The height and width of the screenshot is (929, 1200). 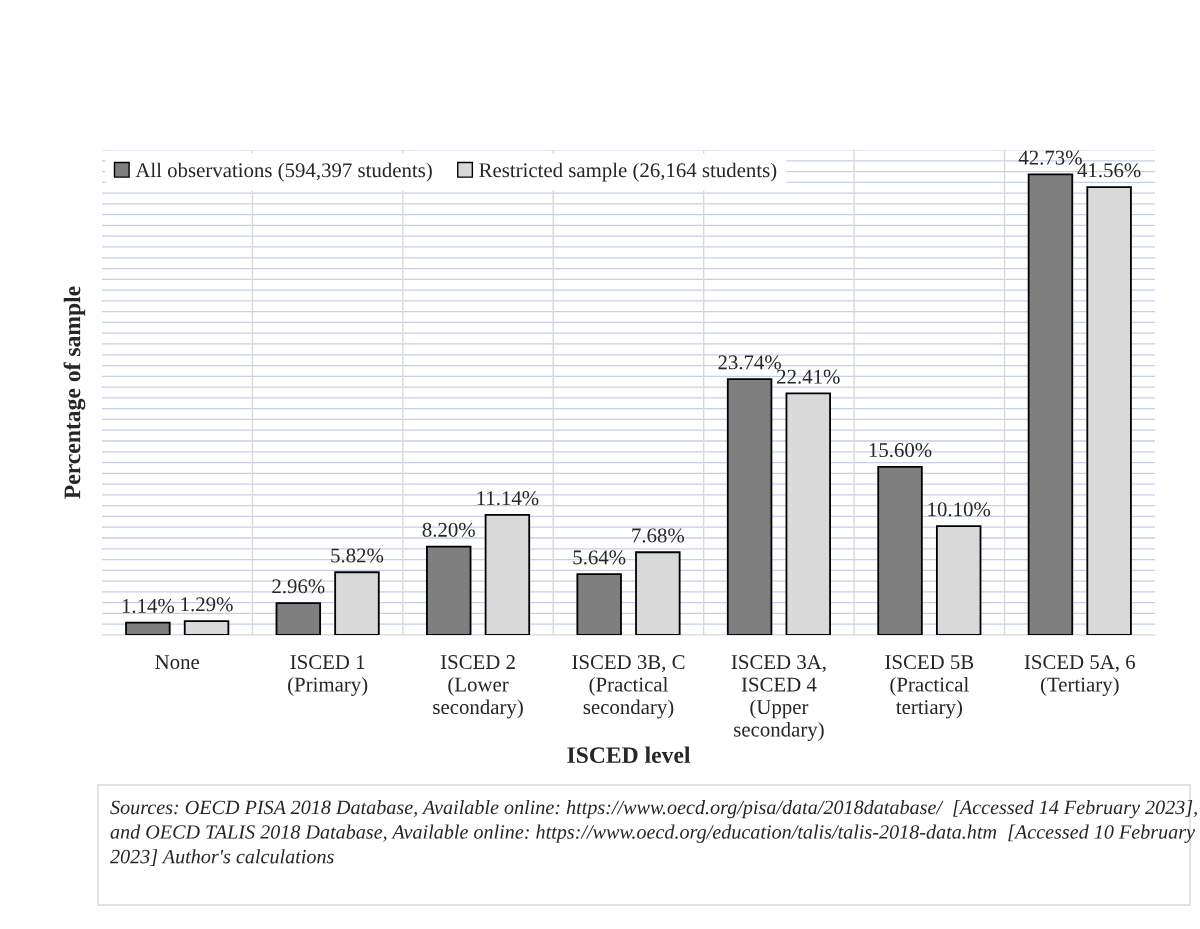 What do you see at coordinates (1080, 675) in the screenshot?
I see `x-tick-label: ISCED 5A, 6 (Tertiary)` at bounding box center [1080, 675].